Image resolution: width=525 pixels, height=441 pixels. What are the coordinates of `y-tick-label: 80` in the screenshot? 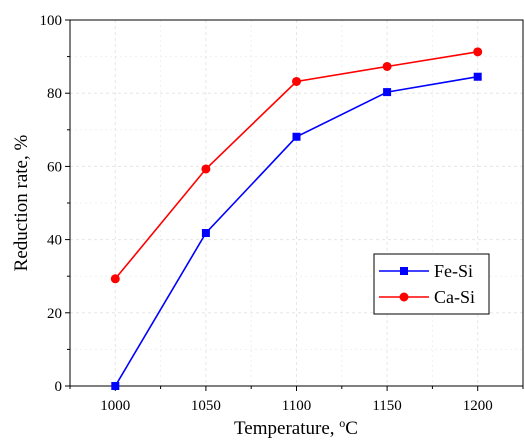 It's located at (54, 94).